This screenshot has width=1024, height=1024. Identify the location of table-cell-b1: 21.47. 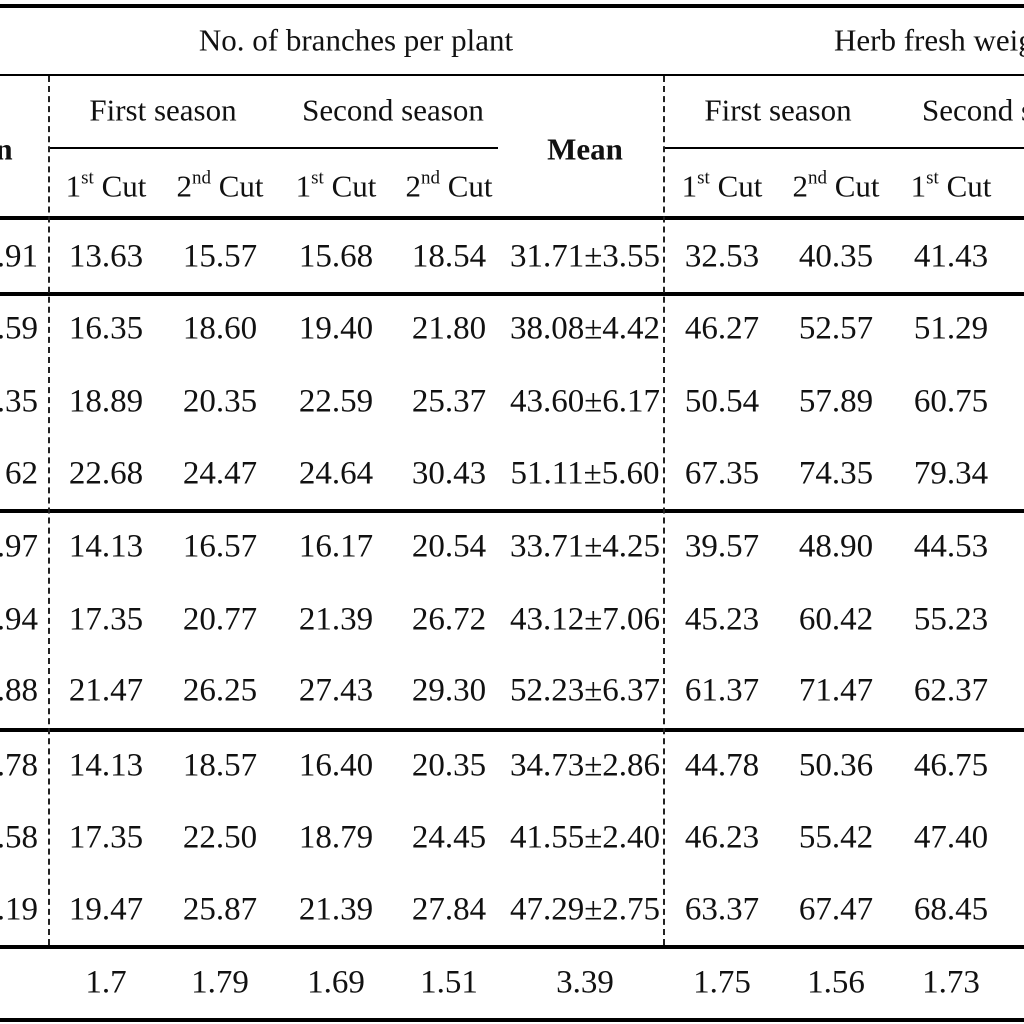
(106, 690).